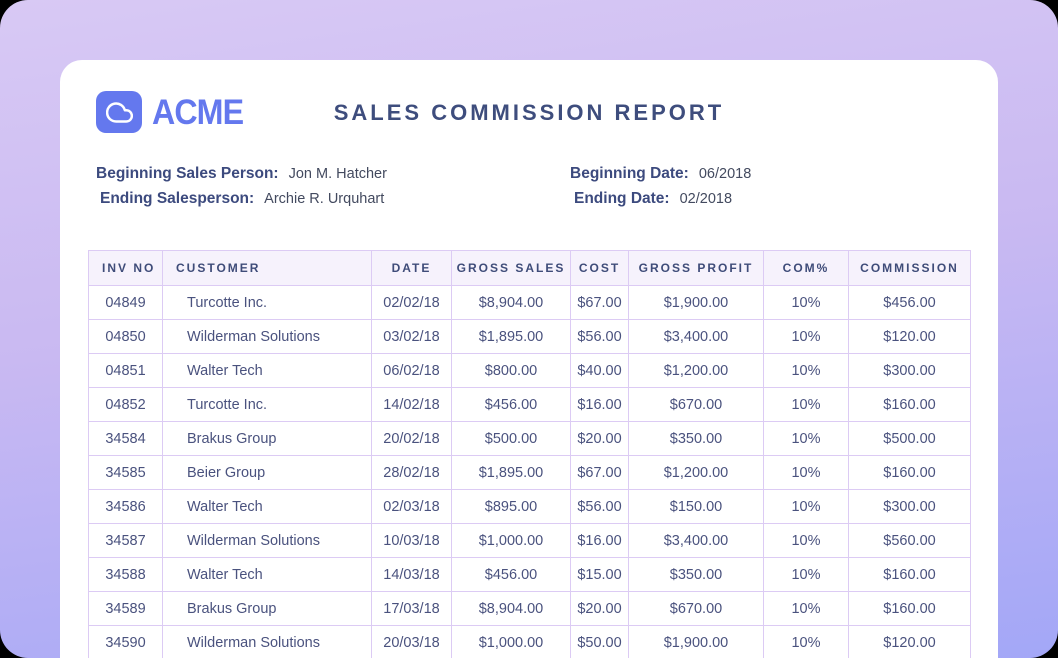  I want to click on field-label: Ending Date:, so click(622, 198).